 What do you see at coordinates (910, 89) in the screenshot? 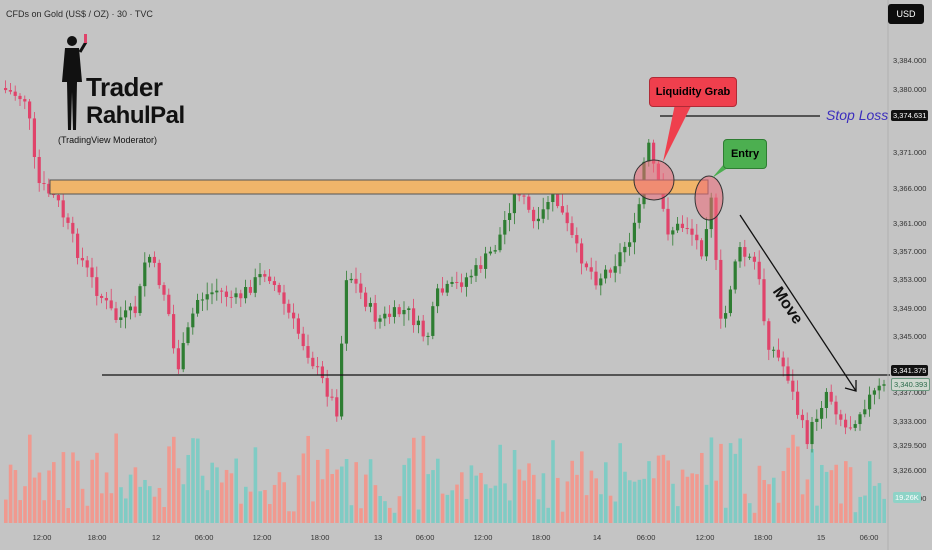
I see `price-tick-label: 3,380.000` at bounding box center [910, 89].